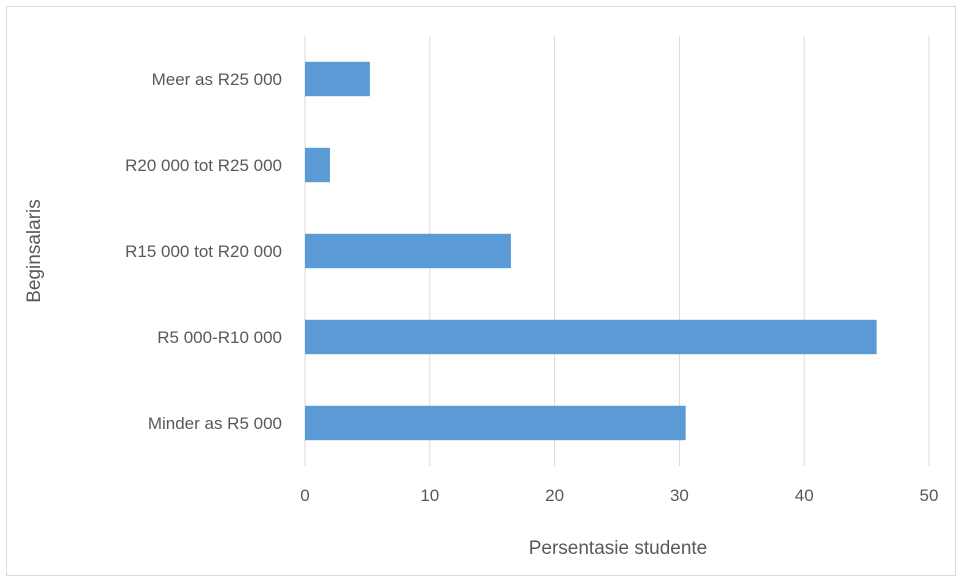 The width and height of the screenshot is (959, 579). Describe the element at coordinates (429, 495) in the screenshot. I see `x-tick-label: 10` at that location.